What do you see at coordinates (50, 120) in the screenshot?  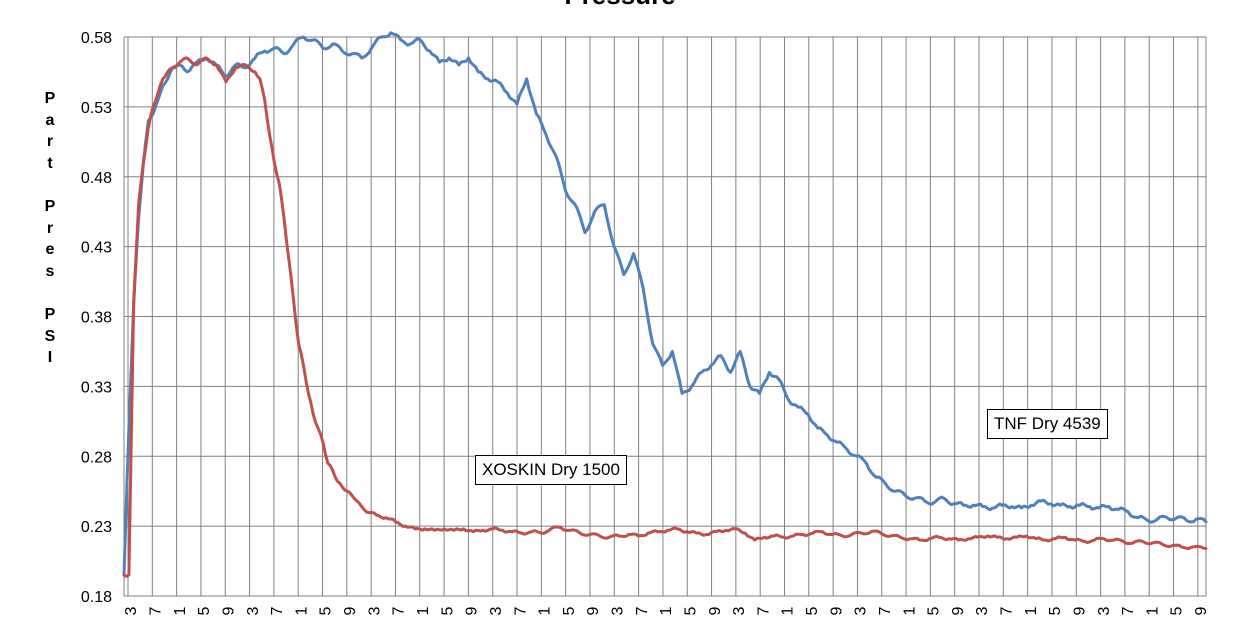 I see `y-axis-label-char: a` at bounding box center [50, 120].